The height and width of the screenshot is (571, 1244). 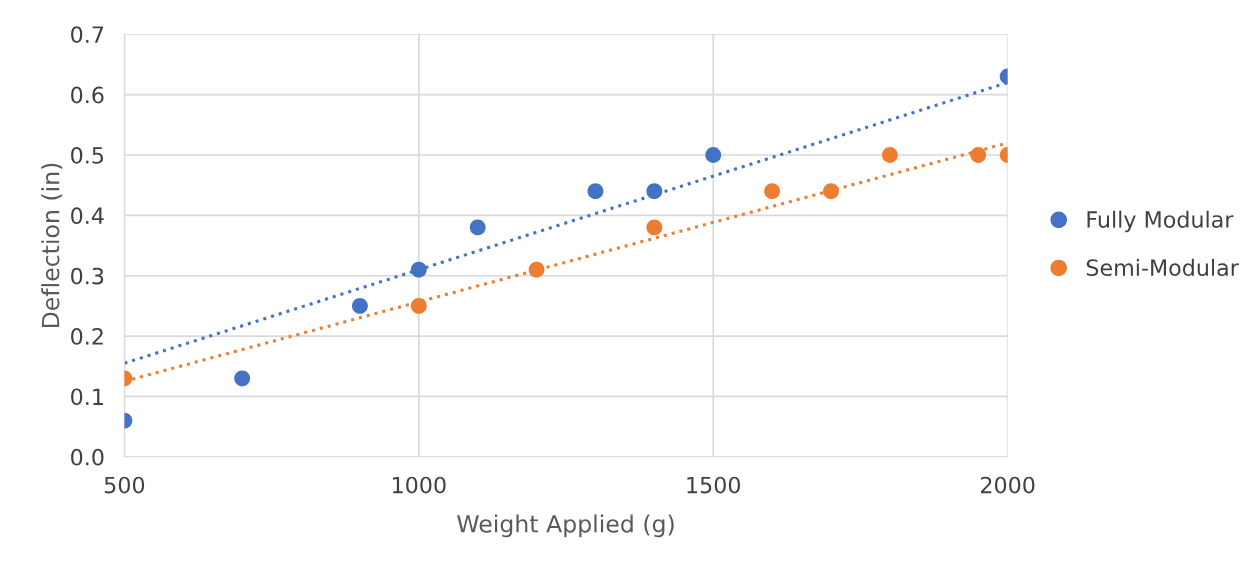 What do you see at coordinates (1007, 485) in the screenshot?
I see `x-tick-label: 2000` at bounding box center [1007, 485].